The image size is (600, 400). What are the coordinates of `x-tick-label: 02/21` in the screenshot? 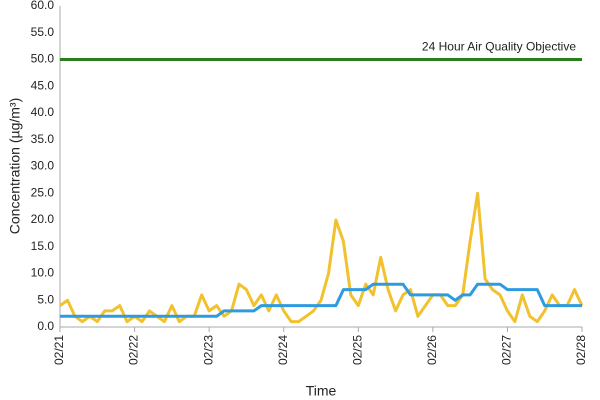 It's located at (59, 350).